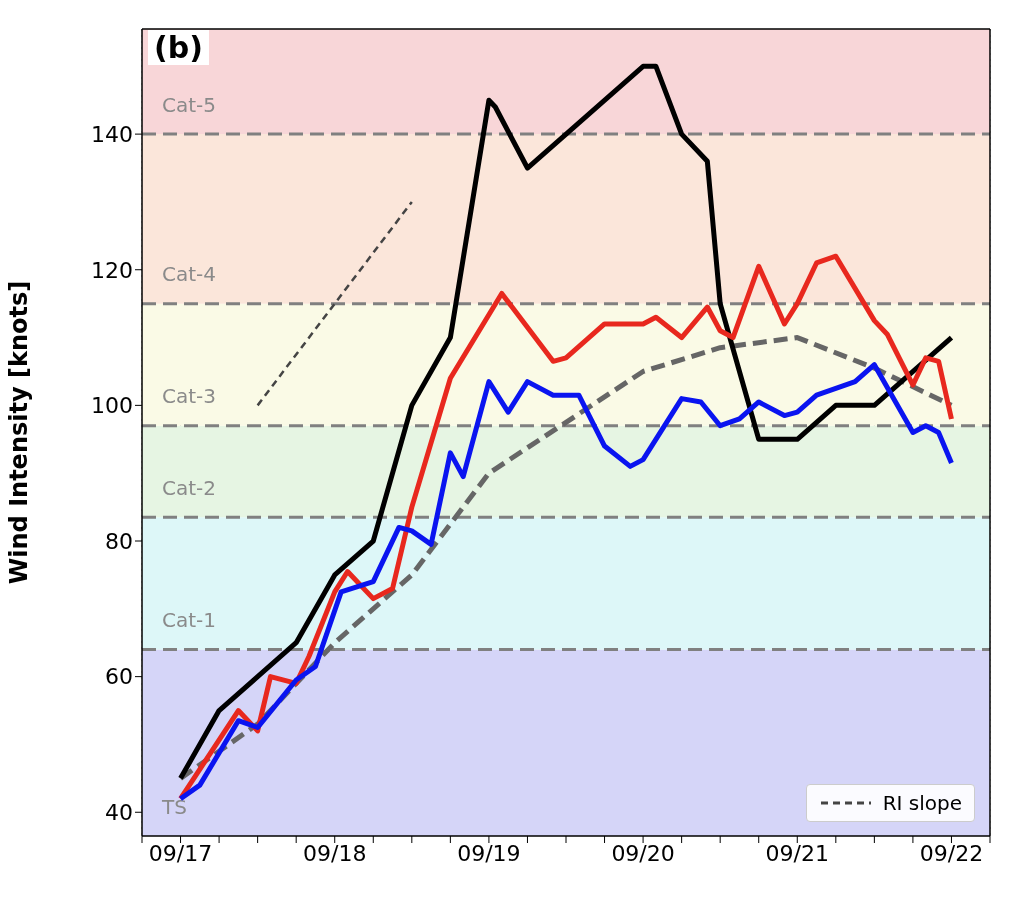 This screenshot has height=917, width=1012. Describe the element at coordinates (922, 803) in the screenshot. I see `legend-label: RI slope` at that location.